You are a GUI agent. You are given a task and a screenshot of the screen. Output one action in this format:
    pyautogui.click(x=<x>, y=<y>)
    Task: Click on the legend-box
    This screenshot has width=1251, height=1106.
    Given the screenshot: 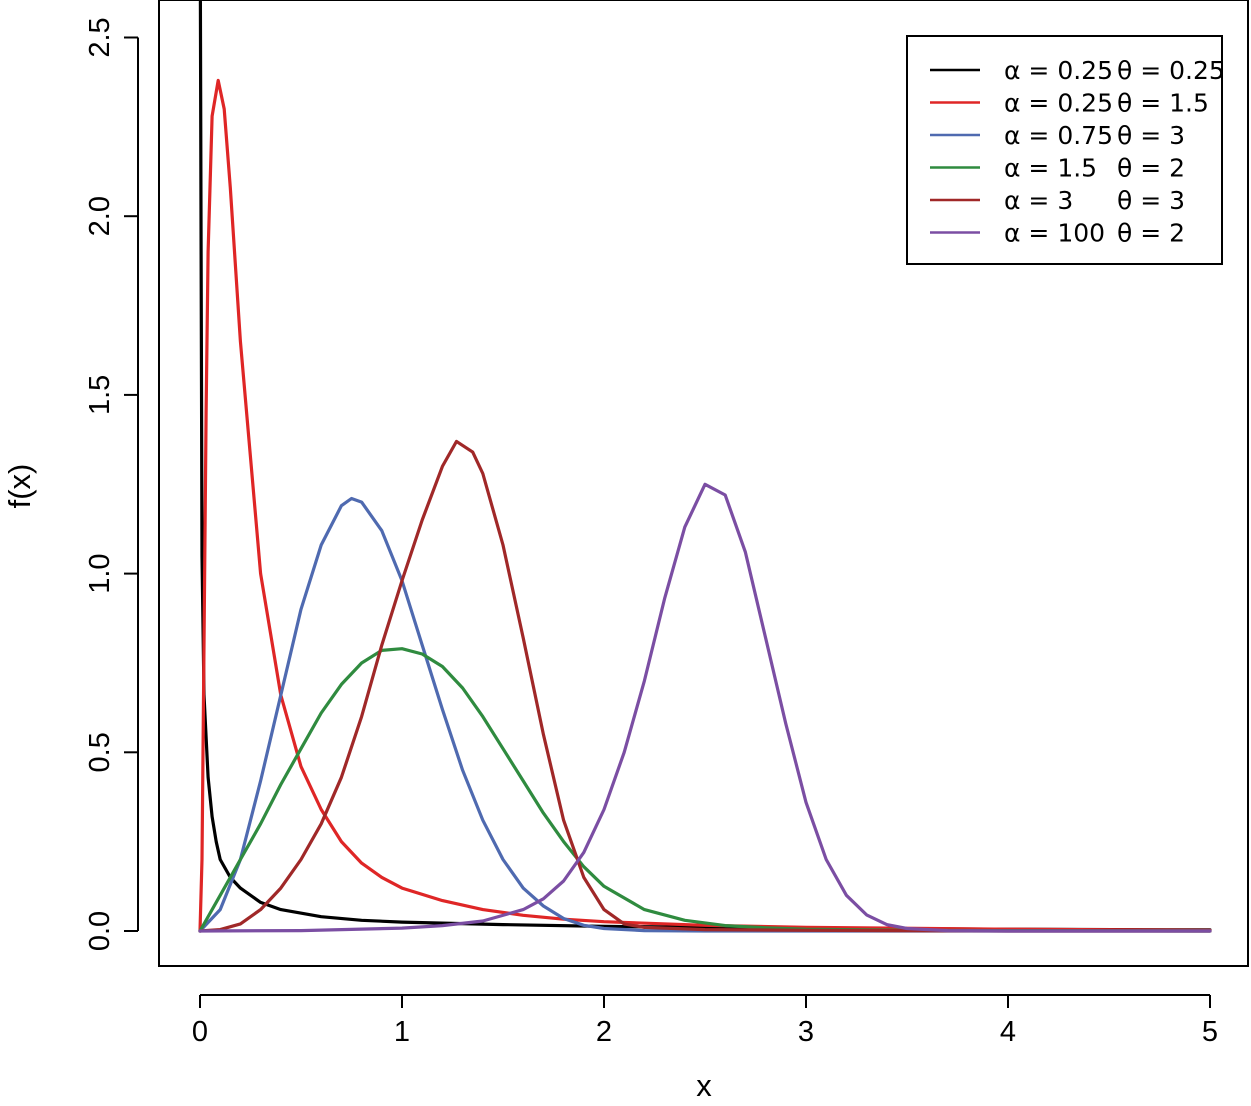 What is the action you would take?
    pyautogui.click(x=1064, y=150)
    